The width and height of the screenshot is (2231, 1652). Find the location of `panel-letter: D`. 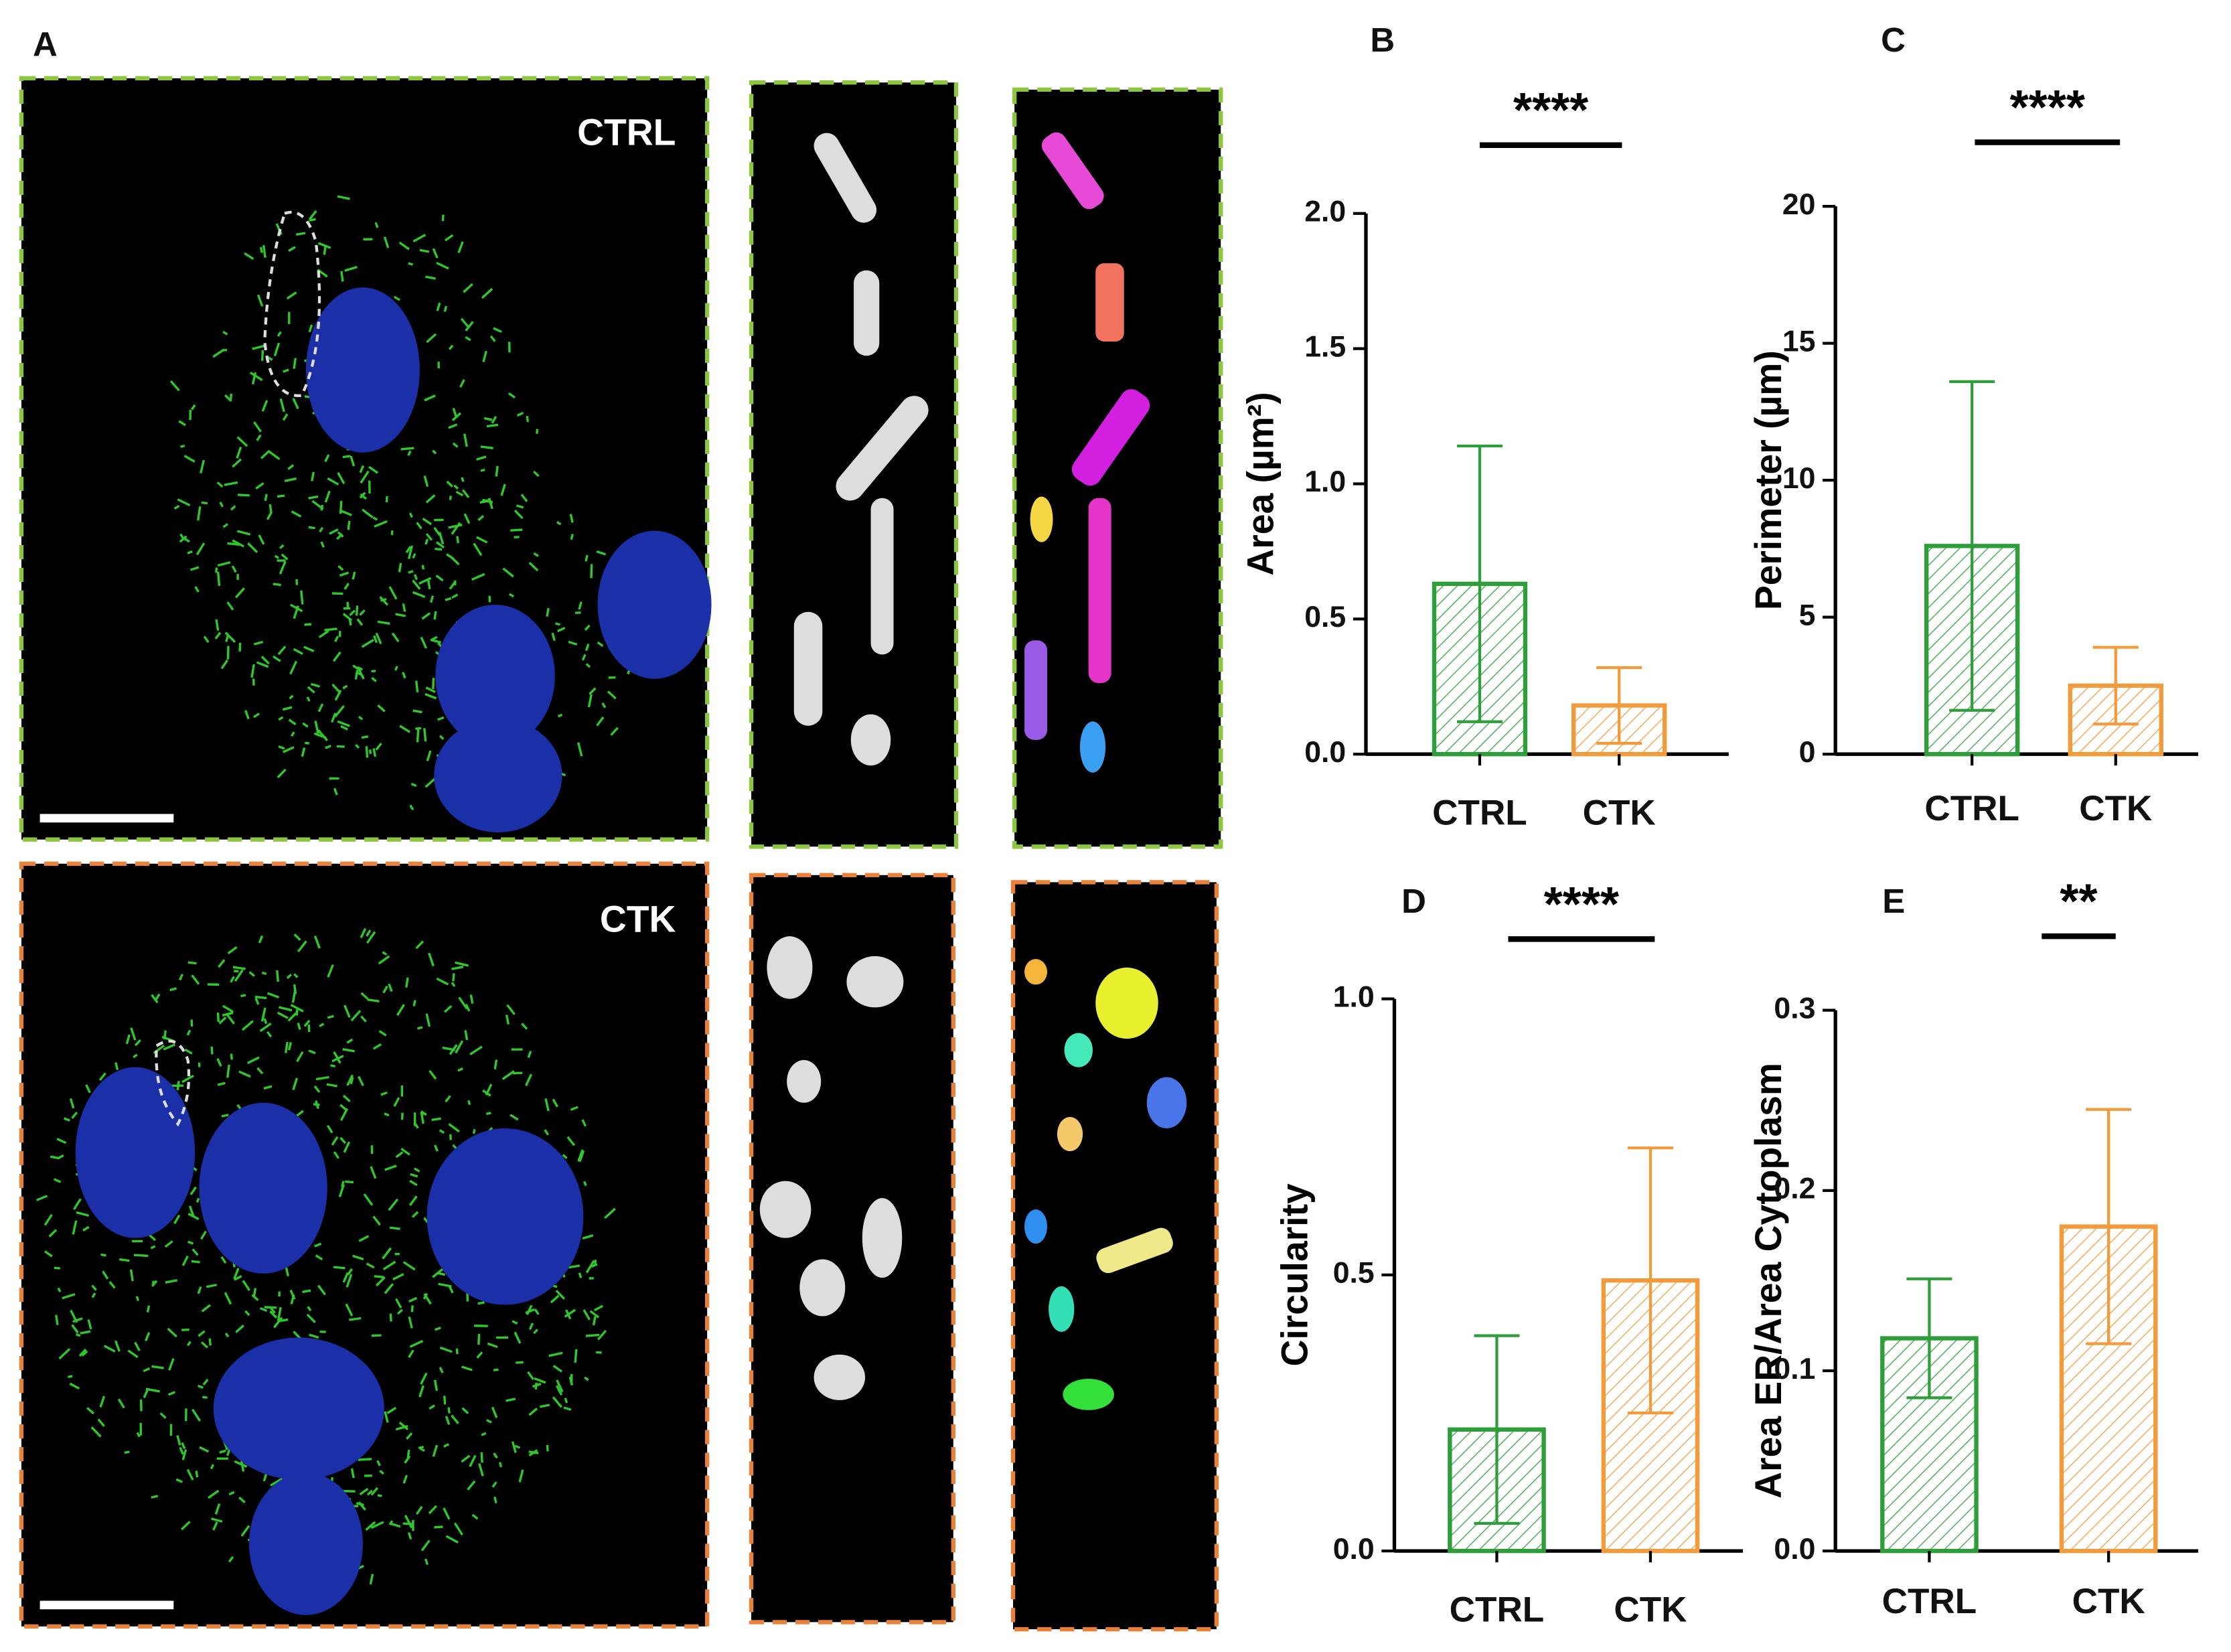

panel-letter: D is located at coordinates (1414, 901).